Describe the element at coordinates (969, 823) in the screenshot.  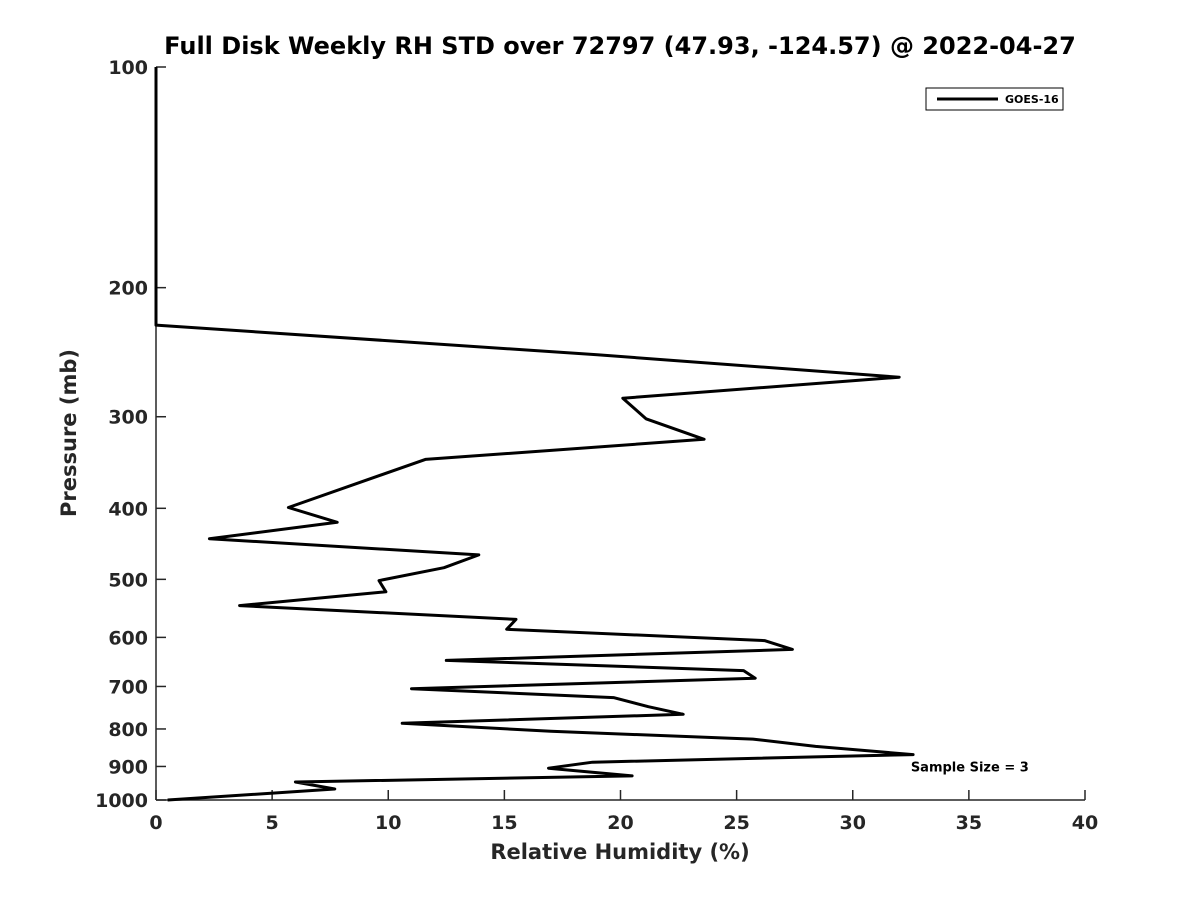
I see `x-tick-label: 35` at that location.